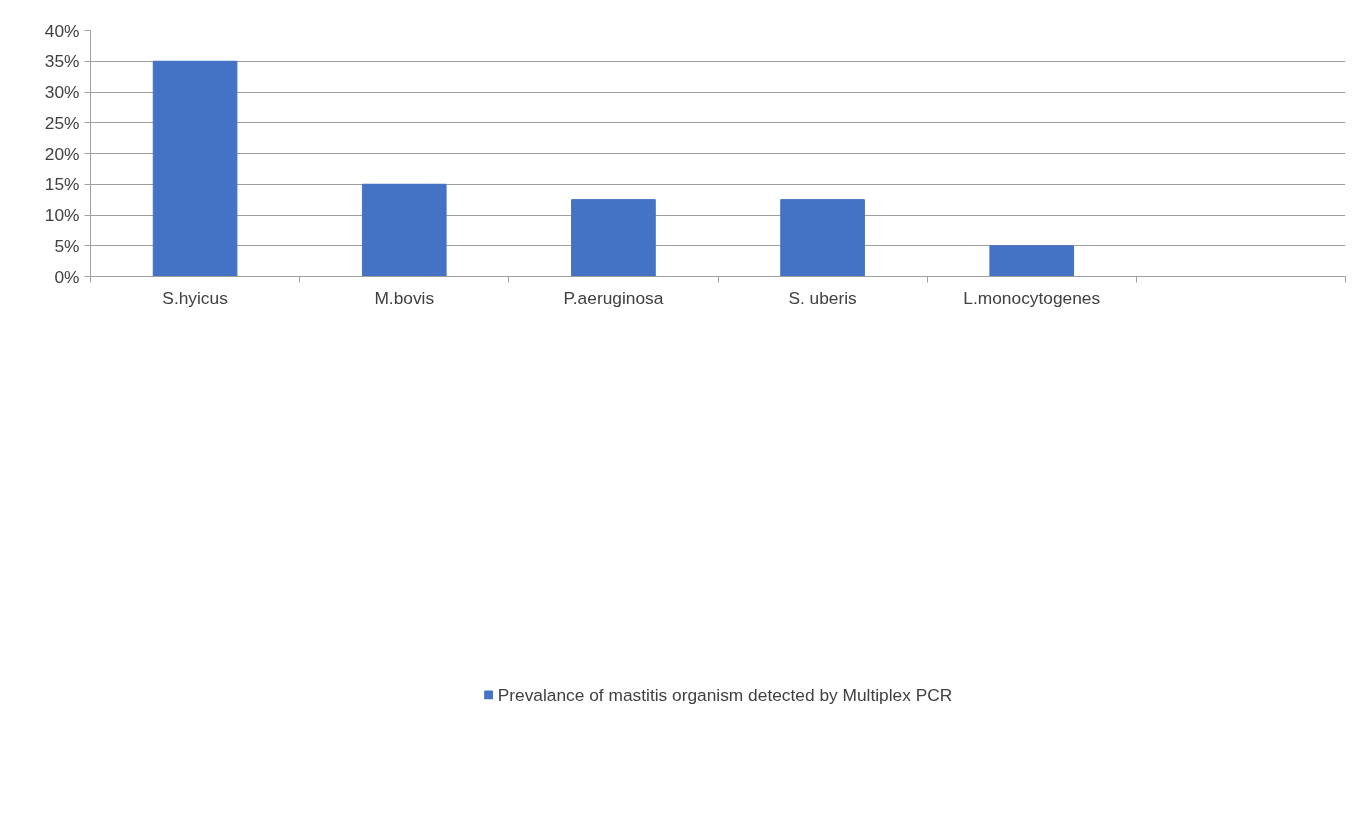 Image resolution: width=1359 pixels, height=836 pixels. Describe the element at coordinates (62, 92) in the screenshot. I see `y-tick-label: 30%` at that location.